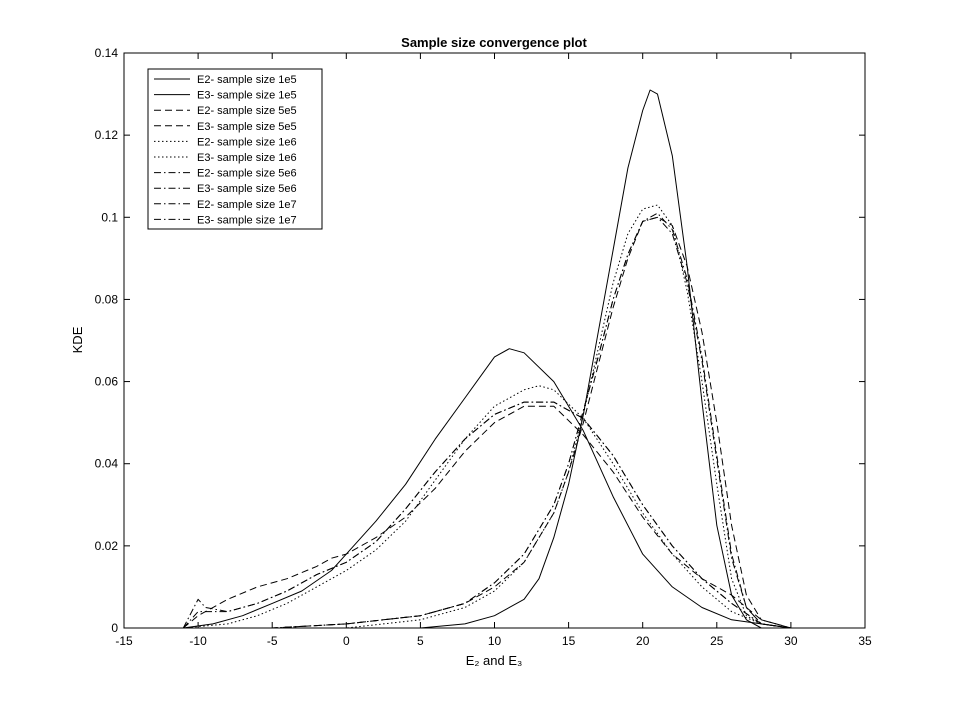 This screenshot has width=956, height=704. What do you see at coordinates (107, 53) in the screenshot?
I see `y-tick-label: 0.14` at bounding box center [107, 53].